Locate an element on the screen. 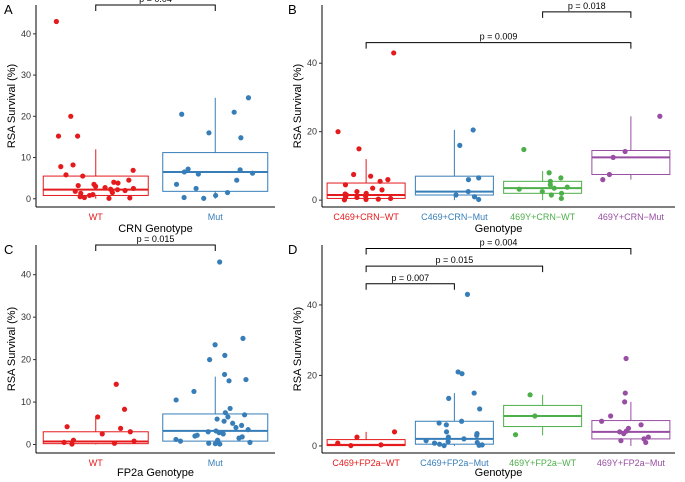 This screenshot has width=685, height=482. x-axis-title: CRN Genotype is located at coordinates (155, 229).